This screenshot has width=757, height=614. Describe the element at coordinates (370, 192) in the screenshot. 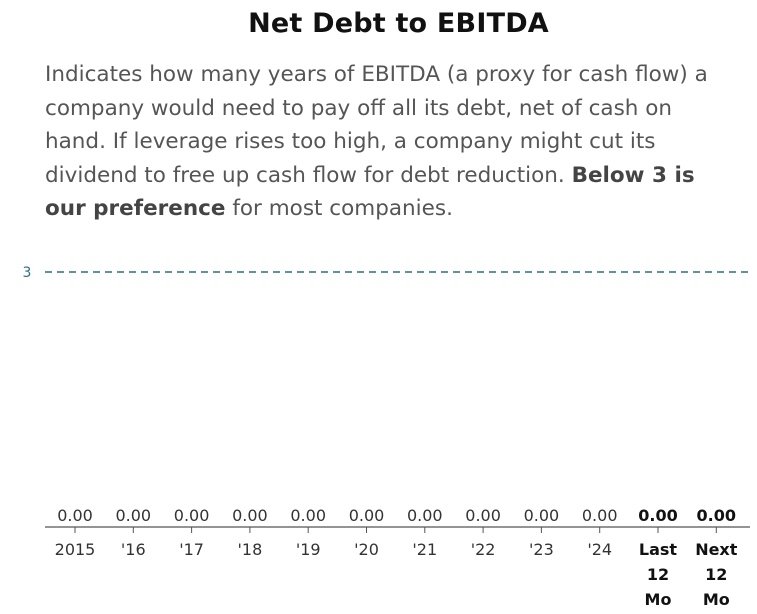

I see `description-bold: Below 3 is our preference` at that location.